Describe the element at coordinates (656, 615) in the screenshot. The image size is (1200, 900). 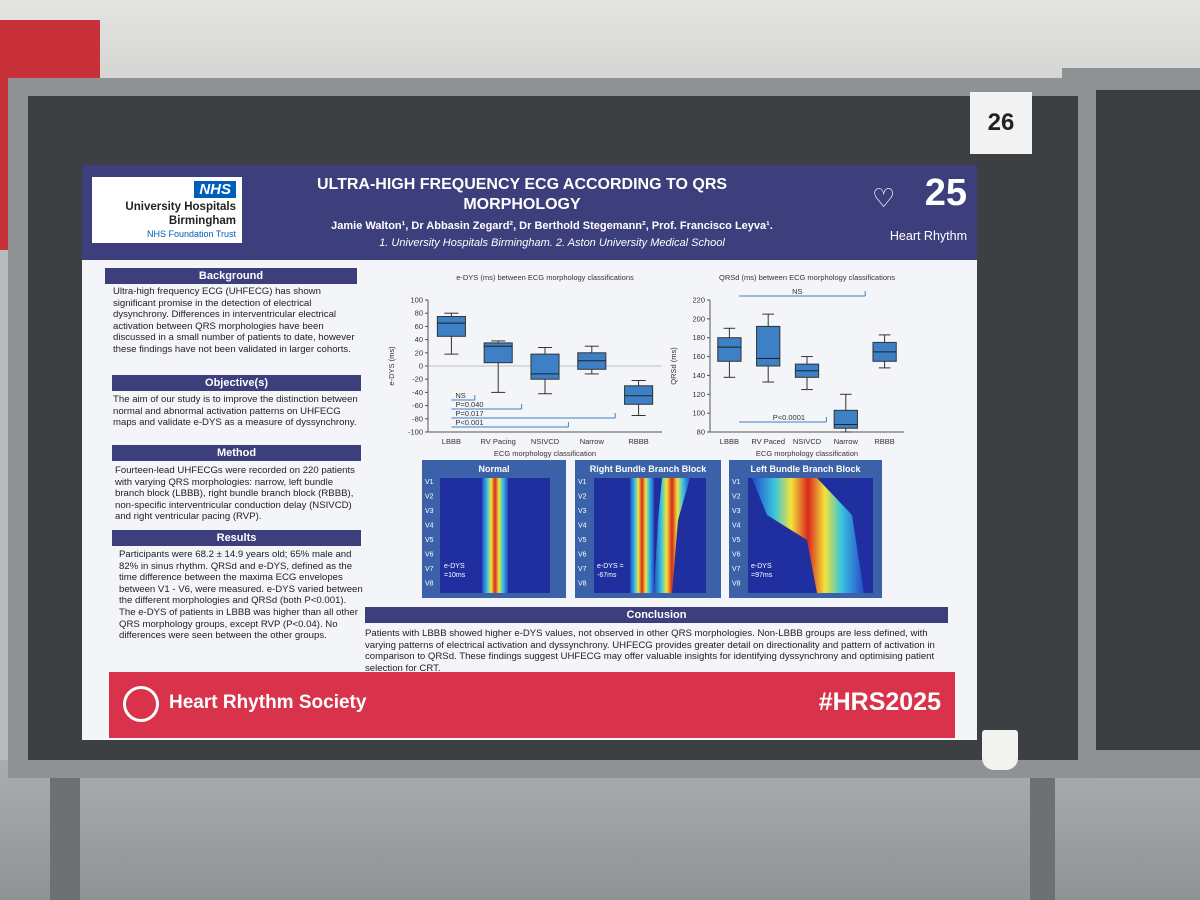
I see `section-heading: Conclusion` at that location.